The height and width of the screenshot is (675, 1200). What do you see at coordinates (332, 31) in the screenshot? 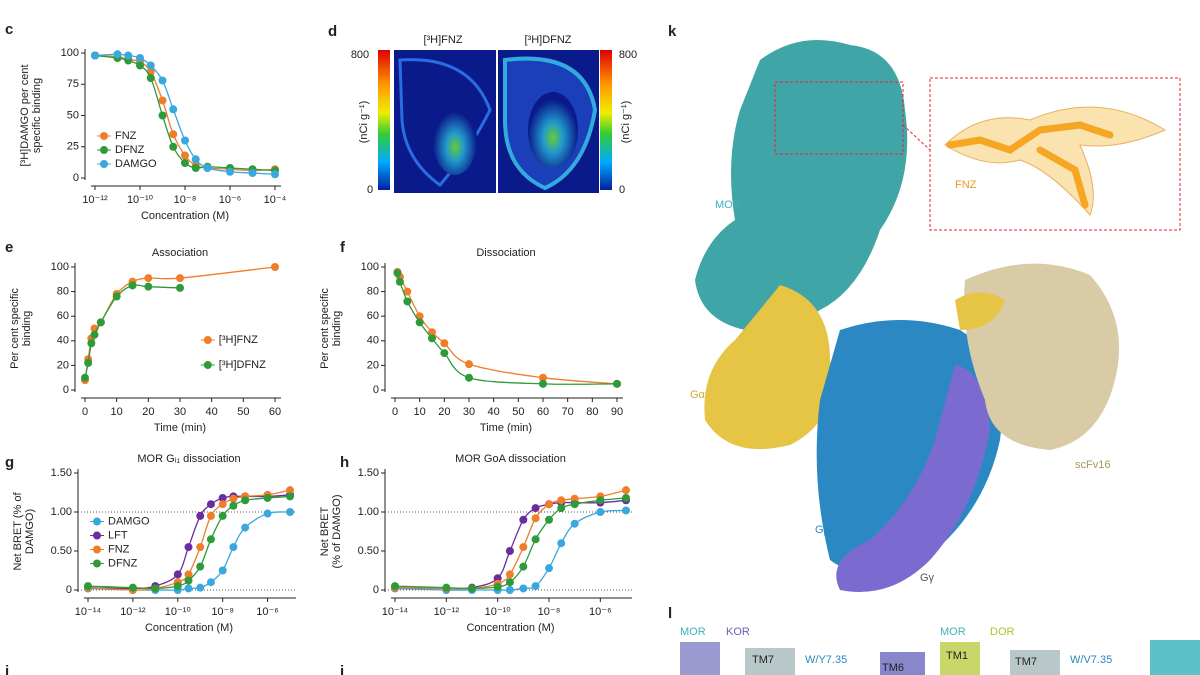
I see `panel-label: d` at bounding box center [332, 31].